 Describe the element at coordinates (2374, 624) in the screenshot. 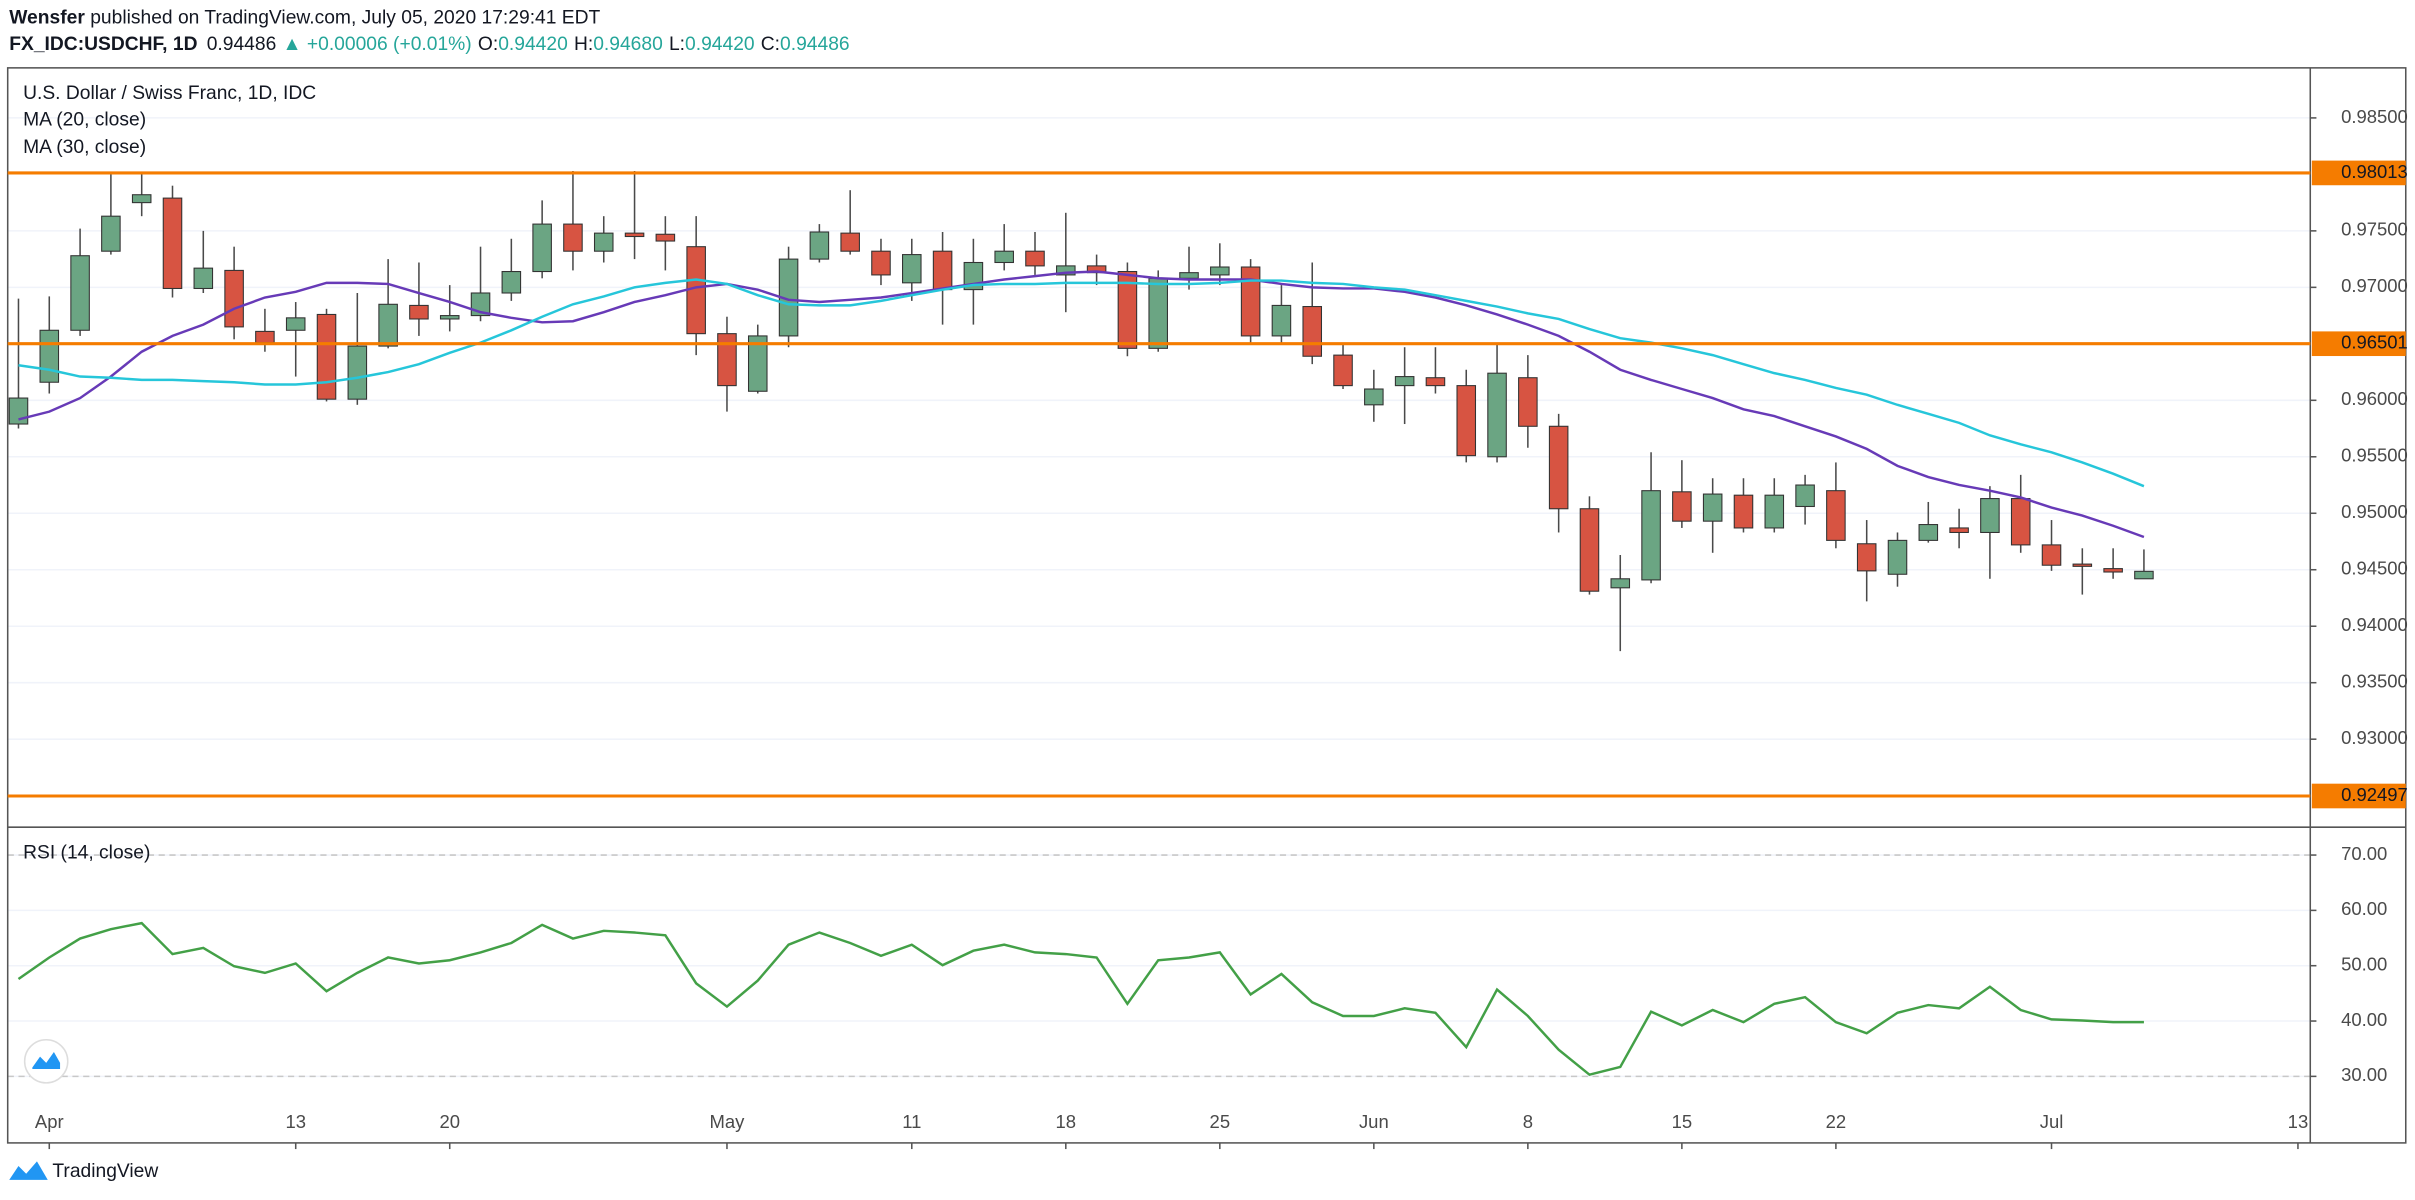

I see `y-tick-label: 0.94000` at that location.